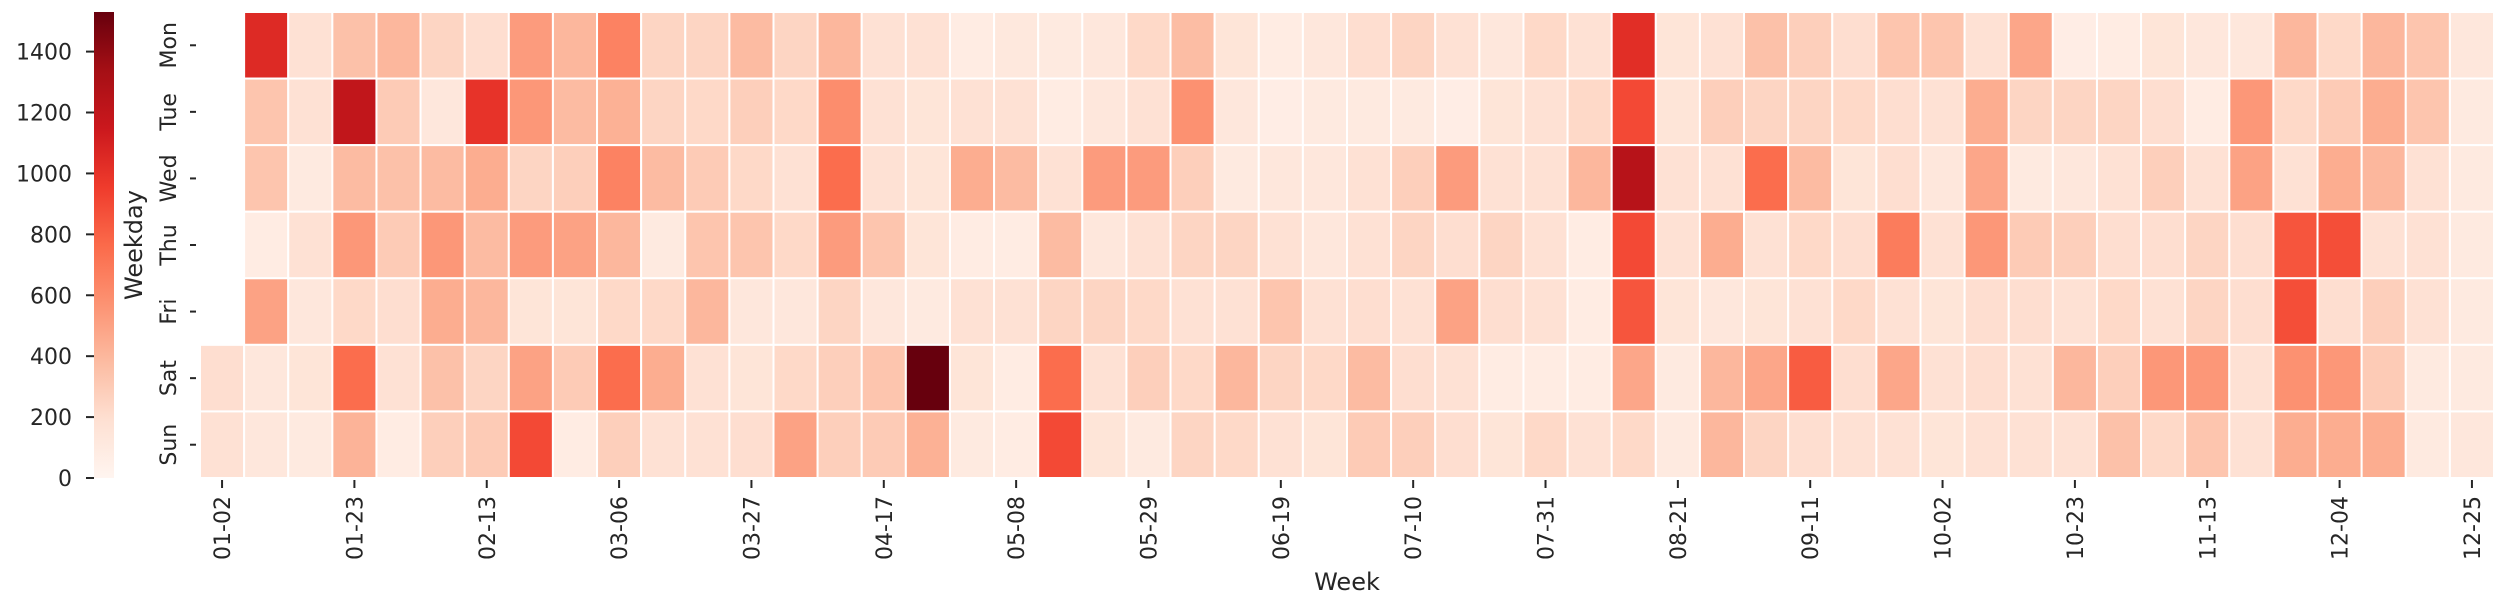 The width and height of the screenshot is (2502, 610). Describe the element at coordinates (44, 114) in the screenshot. I see `colorbar-tick-label: 1200` at that location.